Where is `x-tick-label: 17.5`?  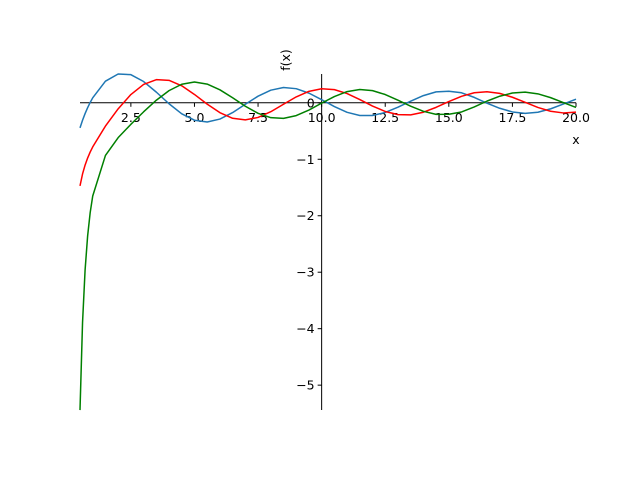 x-tick-label: 17.5 is located at coordinates (512, 117).